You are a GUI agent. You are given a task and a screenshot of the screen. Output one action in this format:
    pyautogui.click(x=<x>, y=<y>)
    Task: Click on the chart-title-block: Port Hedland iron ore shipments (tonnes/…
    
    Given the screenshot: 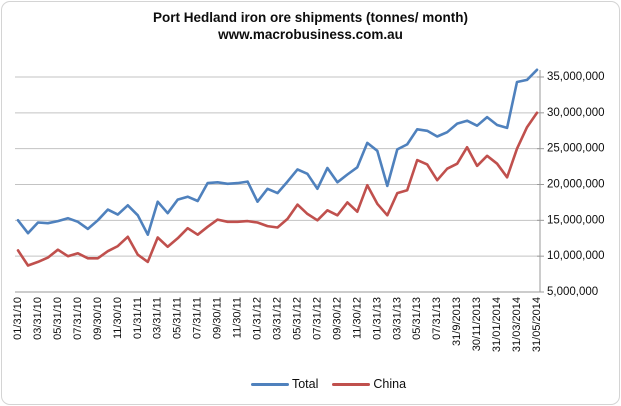 What is the action you would take?
    pyautogui.click(x=310, y=26)
    